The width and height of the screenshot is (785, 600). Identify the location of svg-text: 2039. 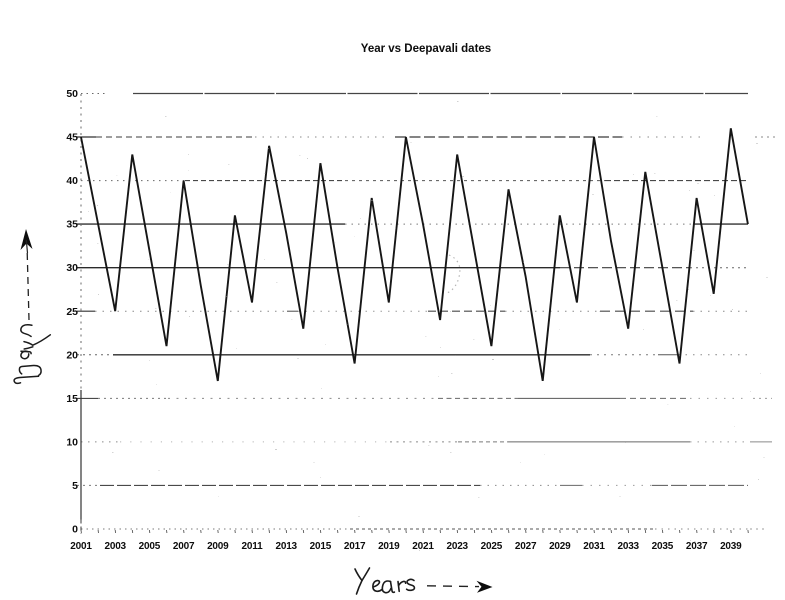
(731, 546).